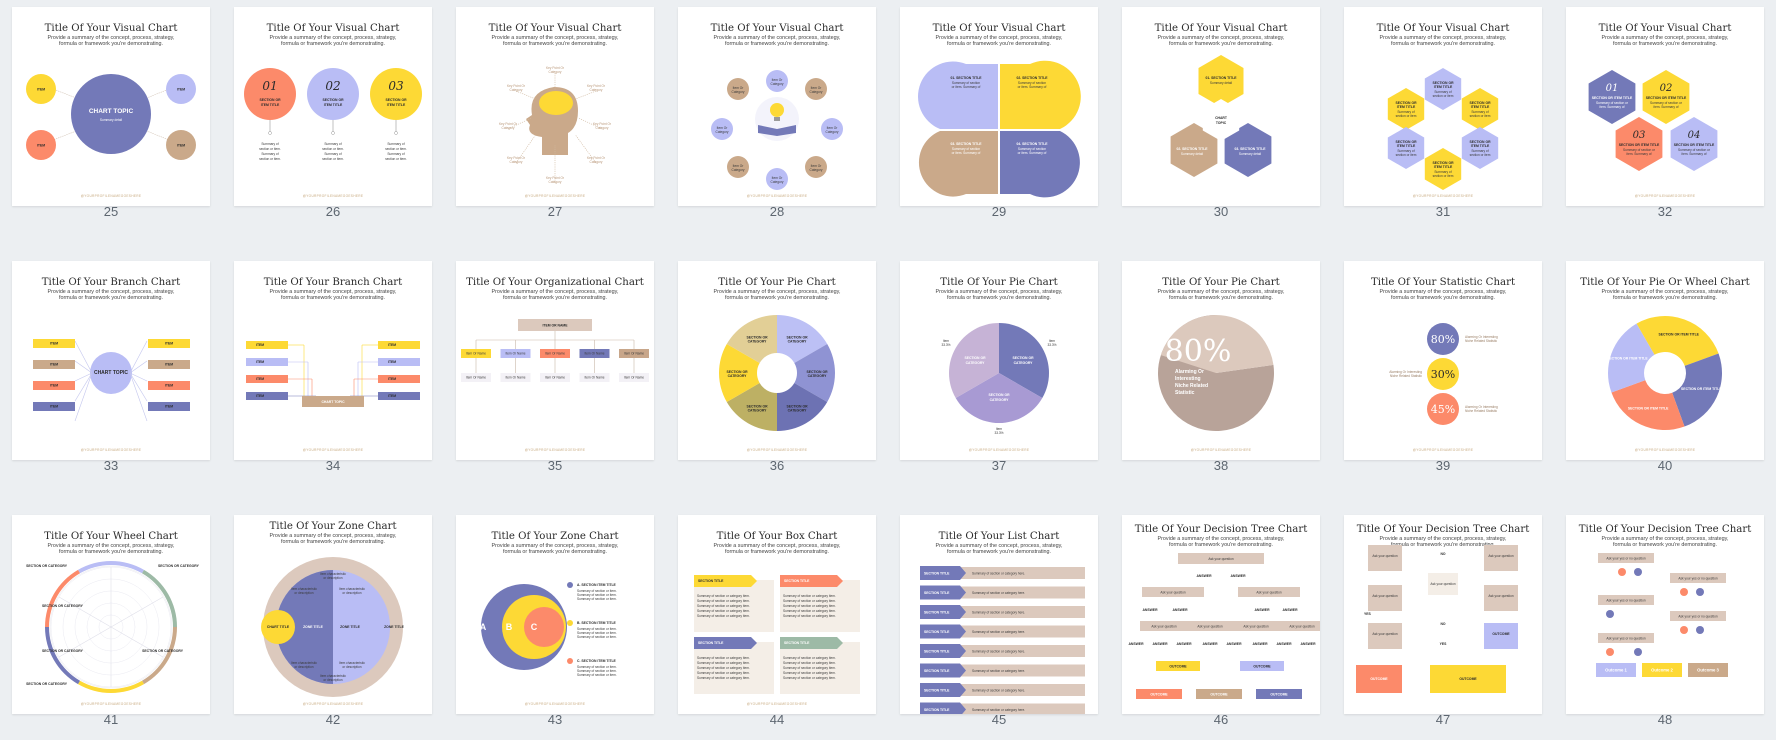  What do you see at coordinates (1221, 83) in the screenshot?
I see `section-summary: Summary detail` at bounding box center [1221, 83].